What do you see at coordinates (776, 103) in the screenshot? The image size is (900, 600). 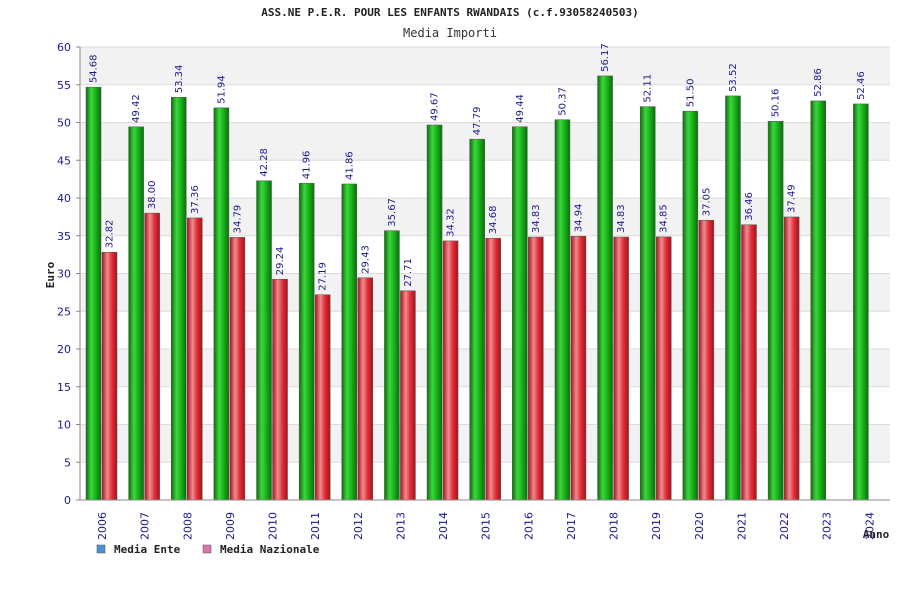 I see `data-label: 50.16` at bounding box center [776, 103].